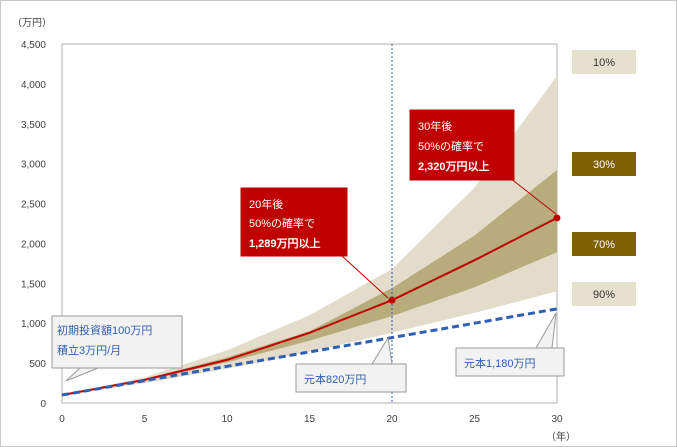 The width and height of the screenshot is (677, 447). I want to click on x-tick-label: 10, so click(227, 419).